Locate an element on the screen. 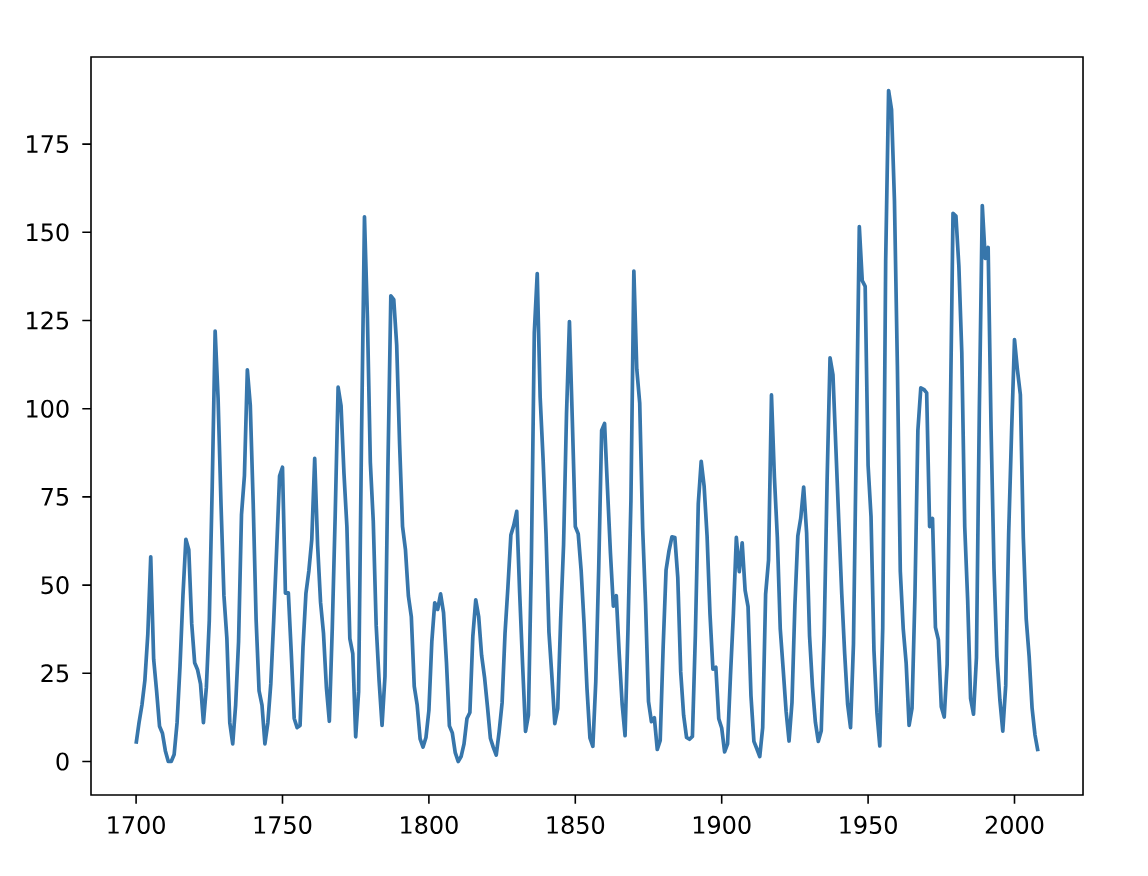  x-tick-label: 1750 is located at coordinates (283, 824).